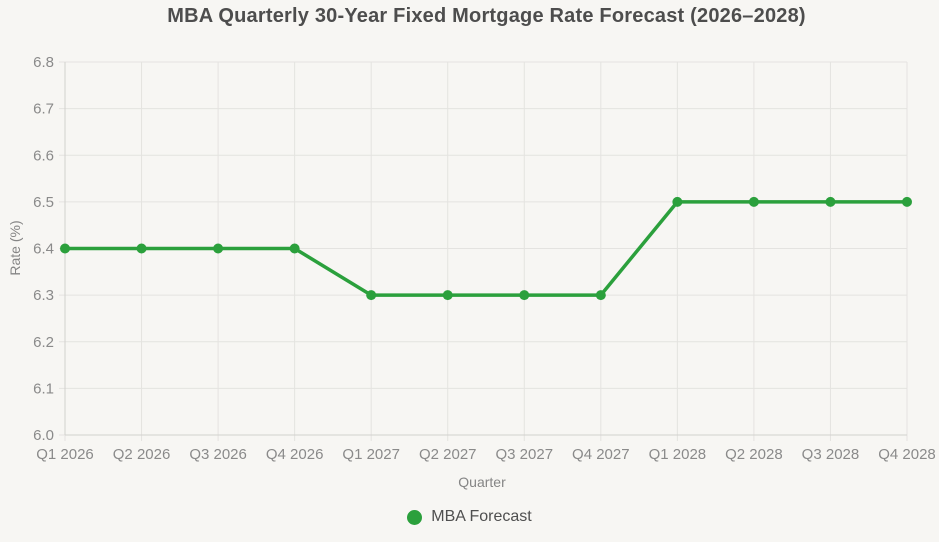 Image resolution: width=939 pixels, height=542 pixels. I want to click on y-tick-label: 6.5, so click(43, 202).